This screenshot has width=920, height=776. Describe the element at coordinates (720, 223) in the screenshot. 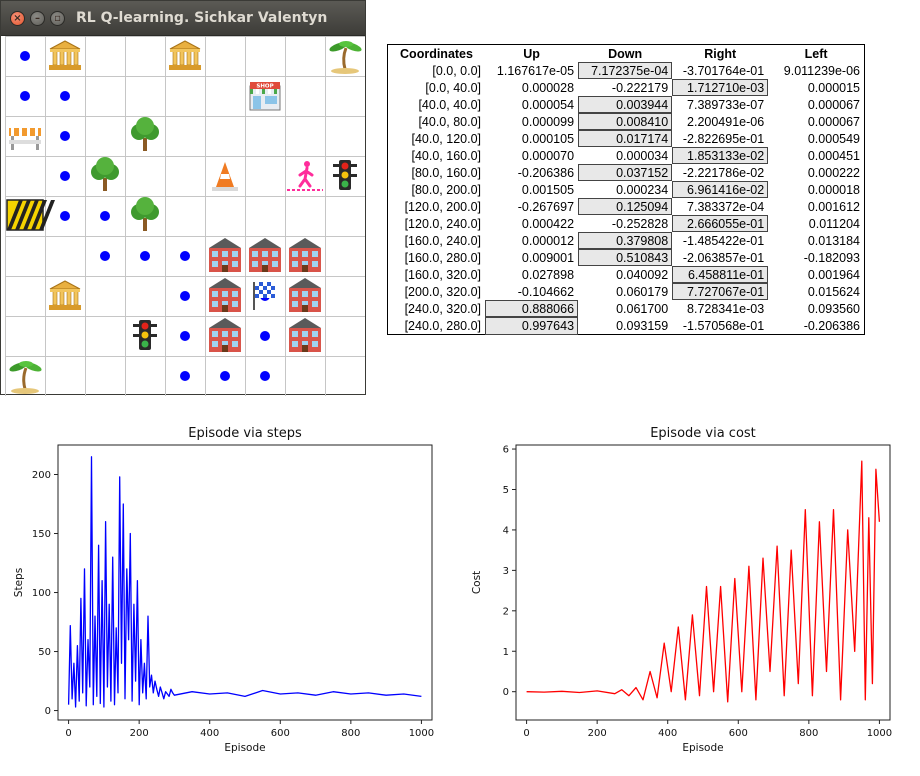

I see `q-value-cell: 2.666055e-01` at that location.